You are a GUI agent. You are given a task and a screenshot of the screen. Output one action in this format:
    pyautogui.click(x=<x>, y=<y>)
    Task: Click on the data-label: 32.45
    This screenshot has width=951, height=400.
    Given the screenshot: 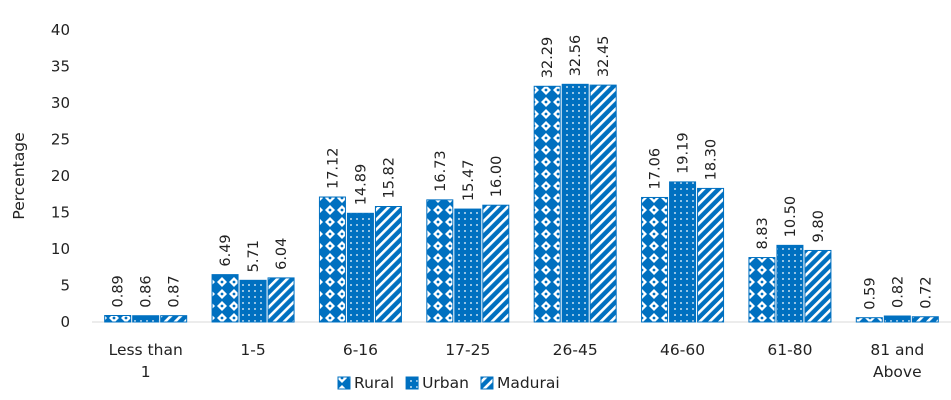 What is the action you would take?
    pyautogui.click(x=604, y=57)
    